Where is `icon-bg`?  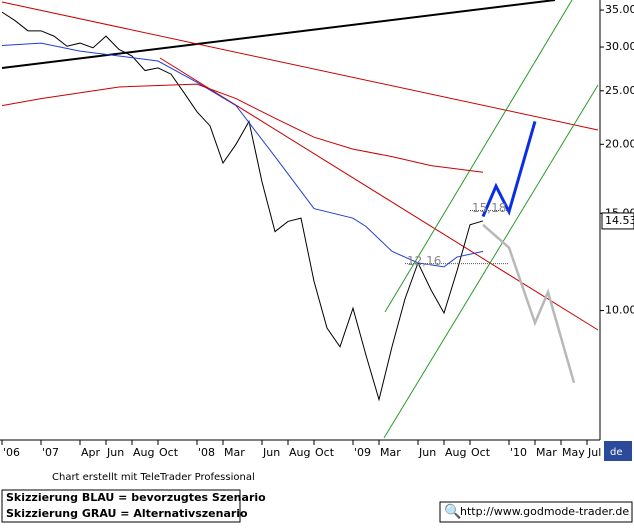 icon-bg is located at coordinates (618, 451).